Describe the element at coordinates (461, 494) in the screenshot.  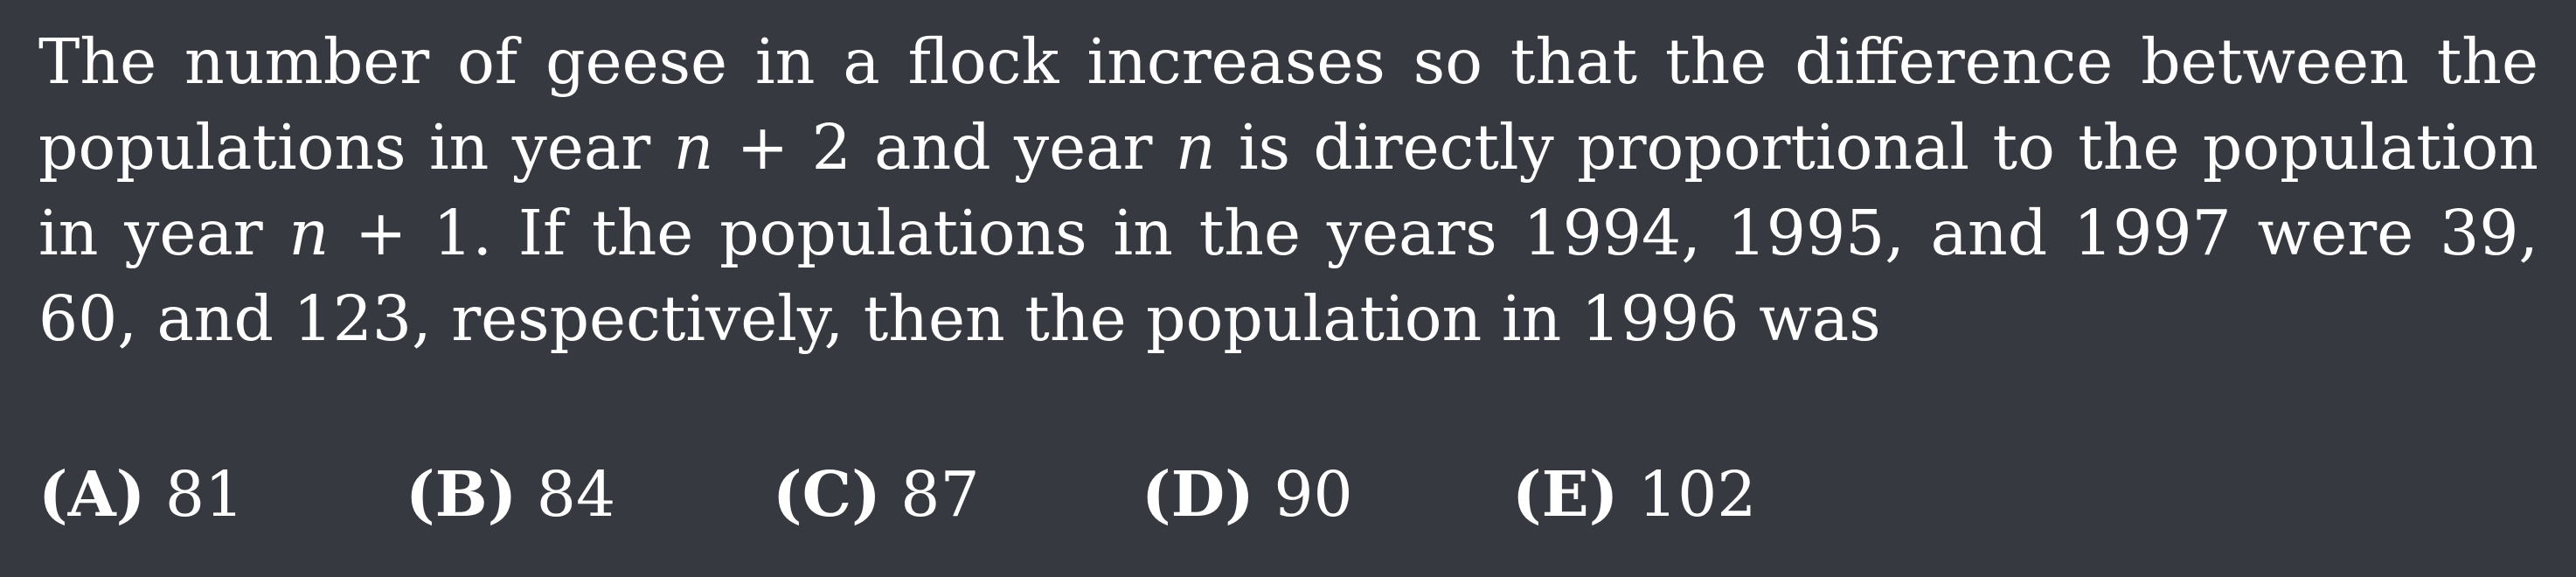
I see `choice-letter: (B)` at that location.